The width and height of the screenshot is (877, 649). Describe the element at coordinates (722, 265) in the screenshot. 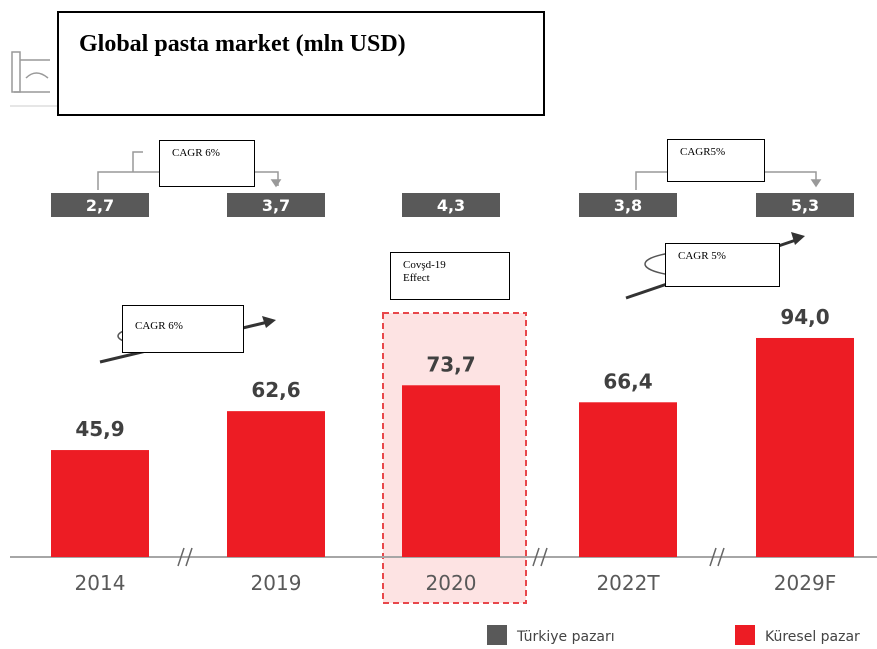

I see `annotation: CAGR 5%` at that location.